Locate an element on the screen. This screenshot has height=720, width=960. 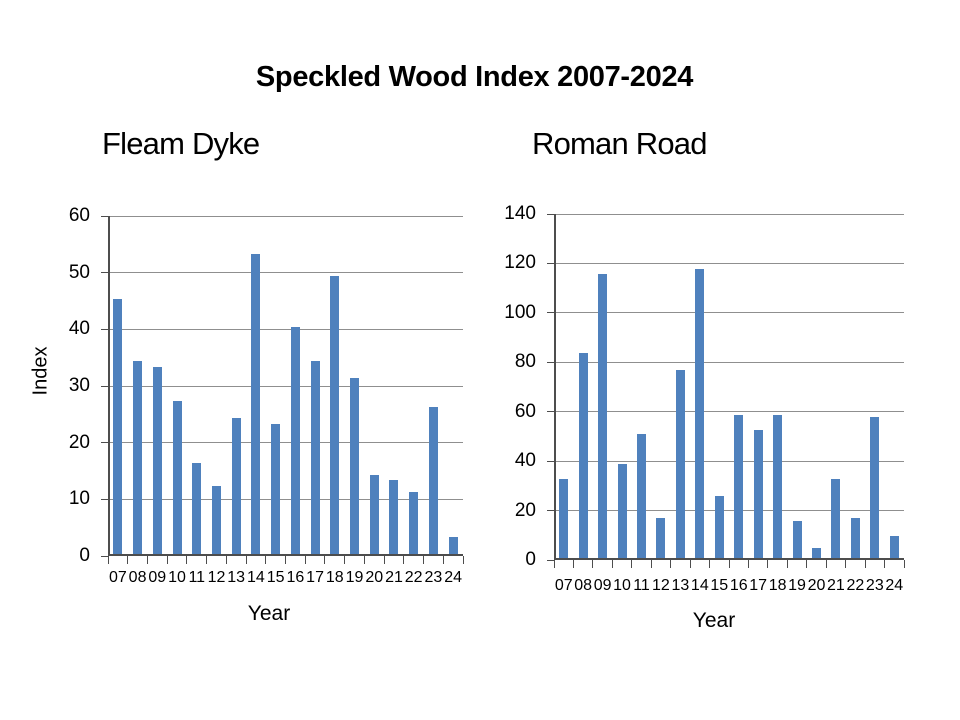
x-tick-label-11: 11 is located at coordinates (641, 585).